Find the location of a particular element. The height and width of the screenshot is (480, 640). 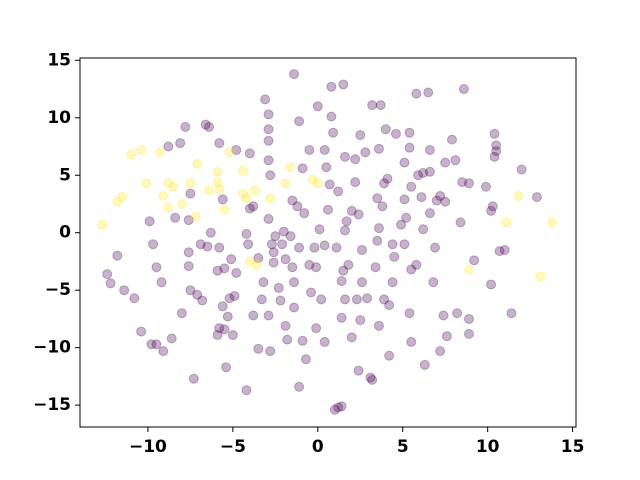

y-tick-label: 15 is located at coordinates (59, 60).